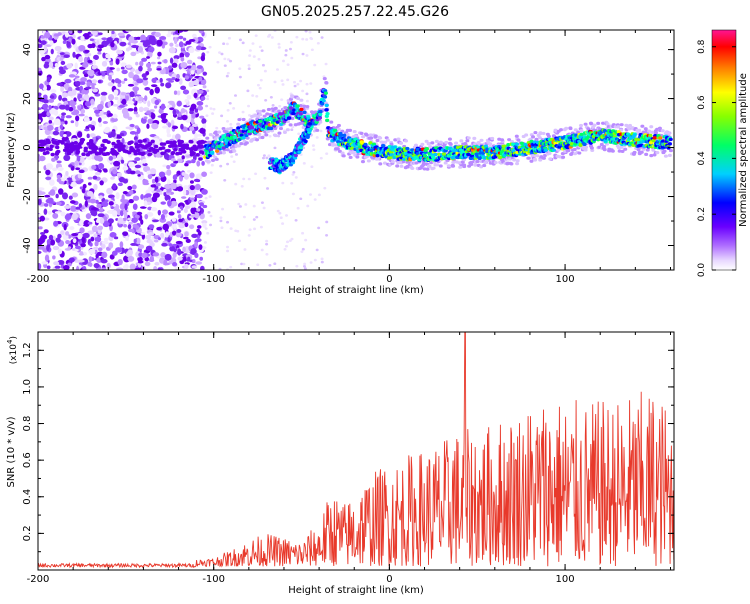 Image resolution: width=750 pixels, height=604 pixels. What do you see at coordinates (565, 279) in the screenshot?
I see `x-tick-label: 100` at bounding box center [565, 279].